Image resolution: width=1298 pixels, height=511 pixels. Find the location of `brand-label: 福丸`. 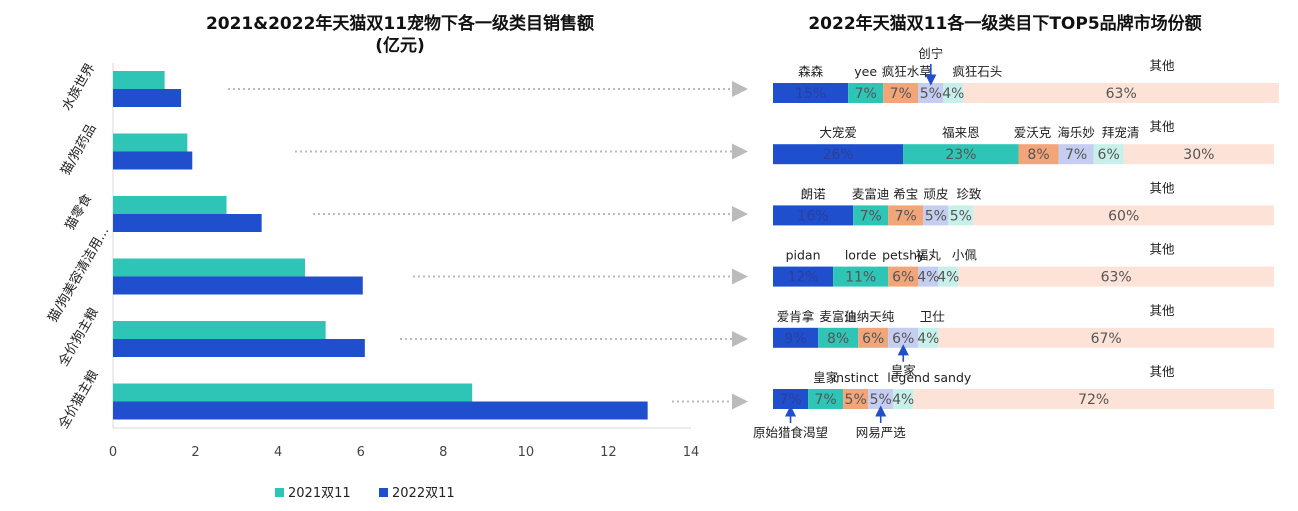

brand-label: 福丸 is located at coordinates (929, 255).